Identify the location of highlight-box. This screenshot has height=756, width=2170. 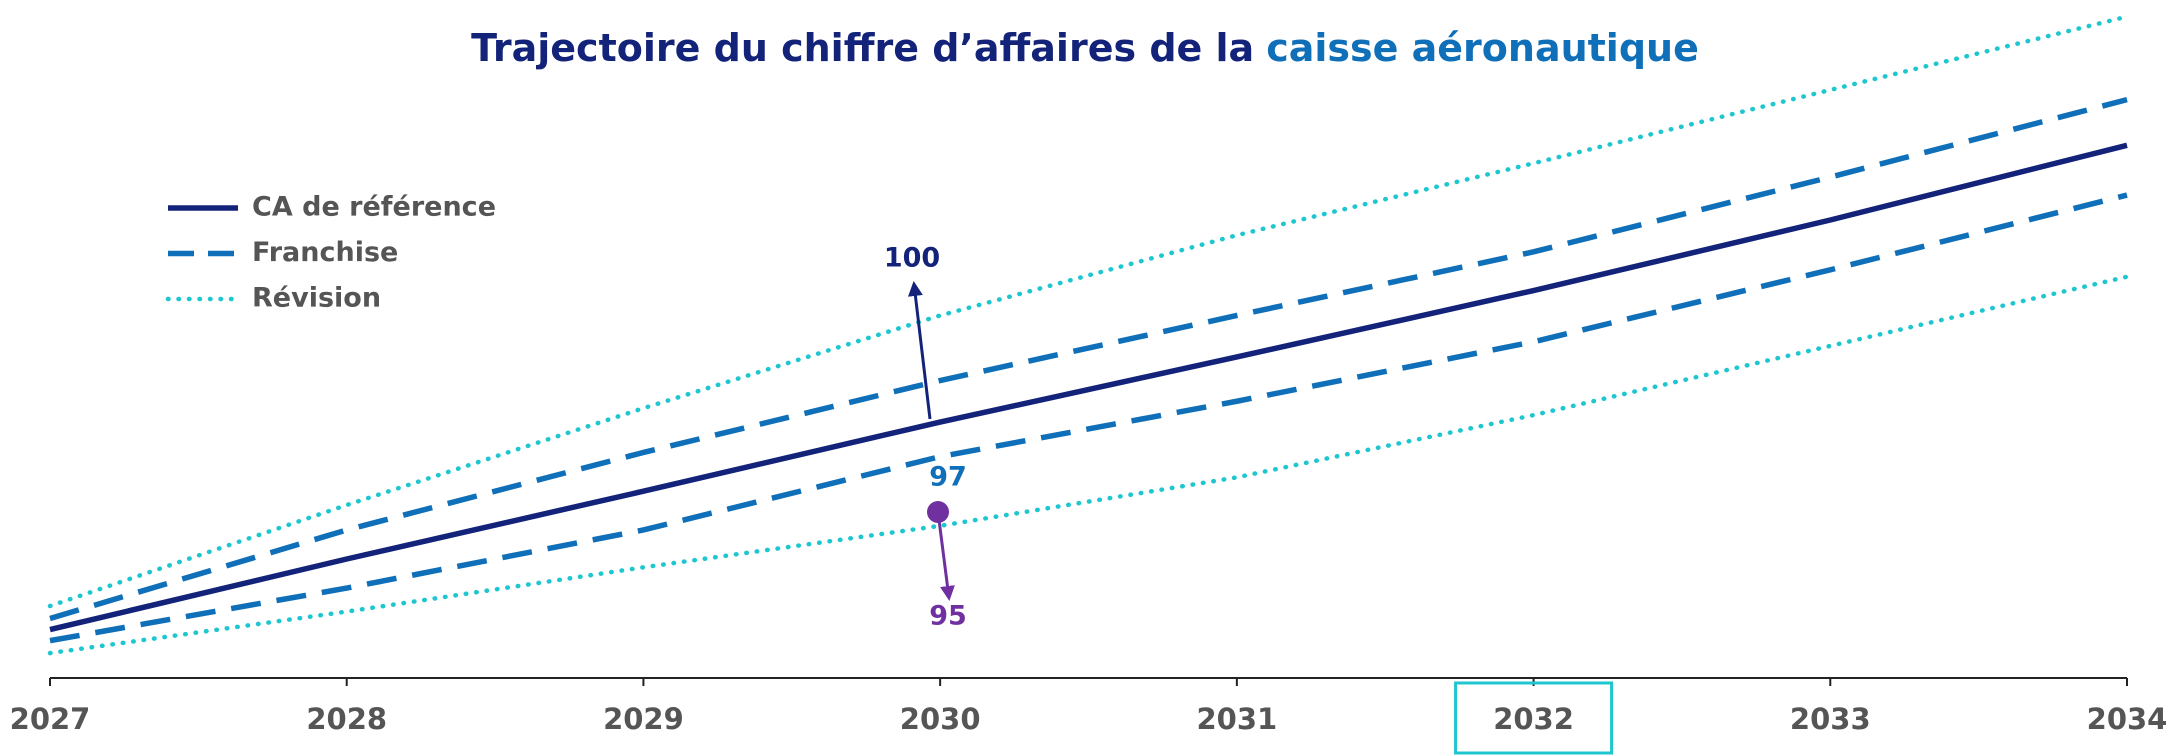
(1534, 718).